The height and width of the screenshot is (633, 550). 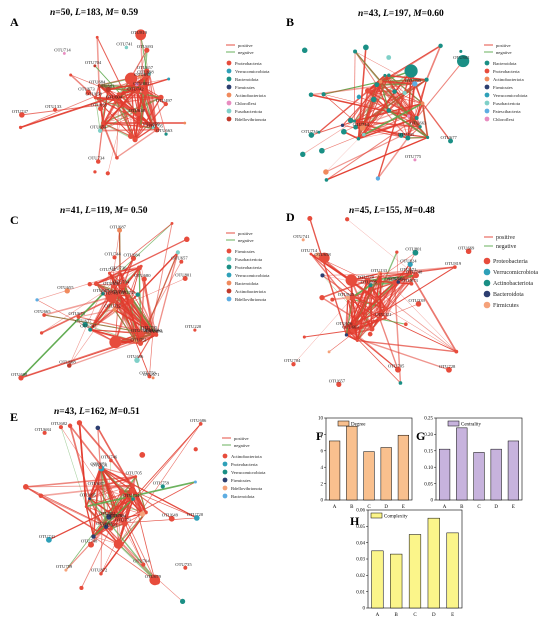 I want to click on legend-taxon-label: Chloroflexi, so click(x=504, y=119).